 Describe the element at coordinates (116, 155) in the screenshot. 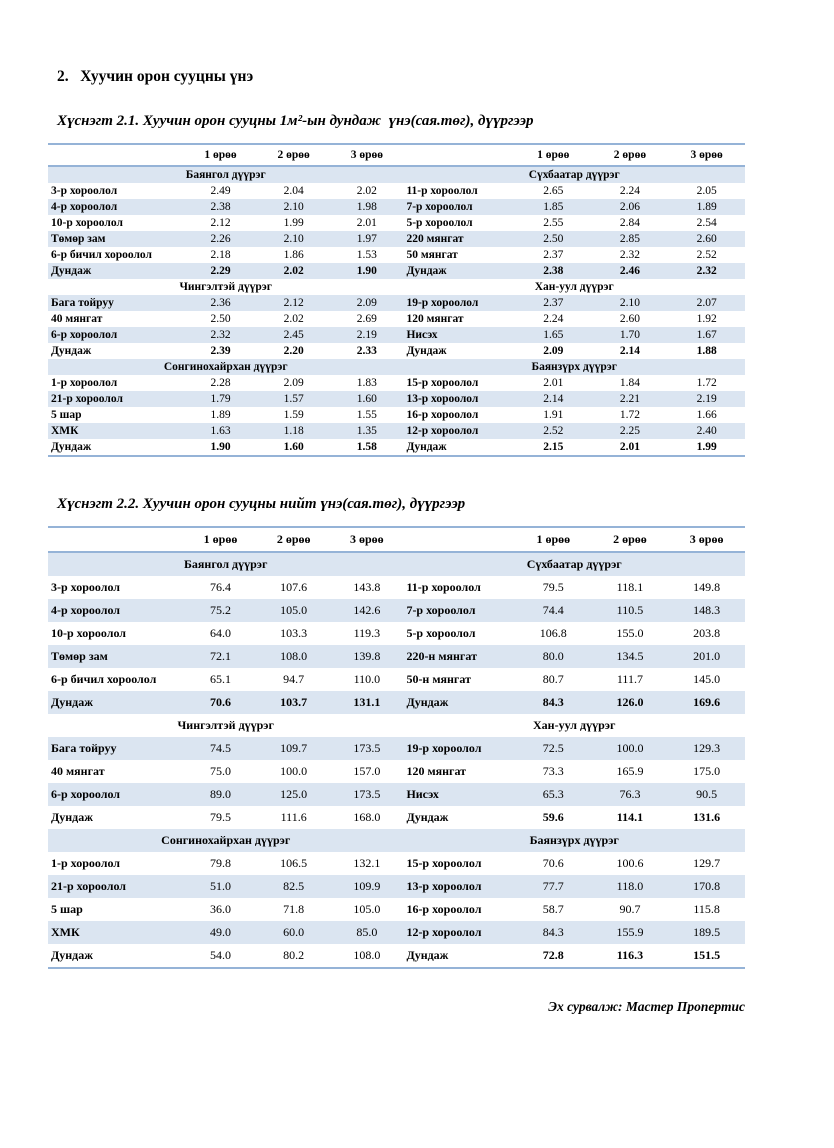

I see `column-header-spacer` at that location.